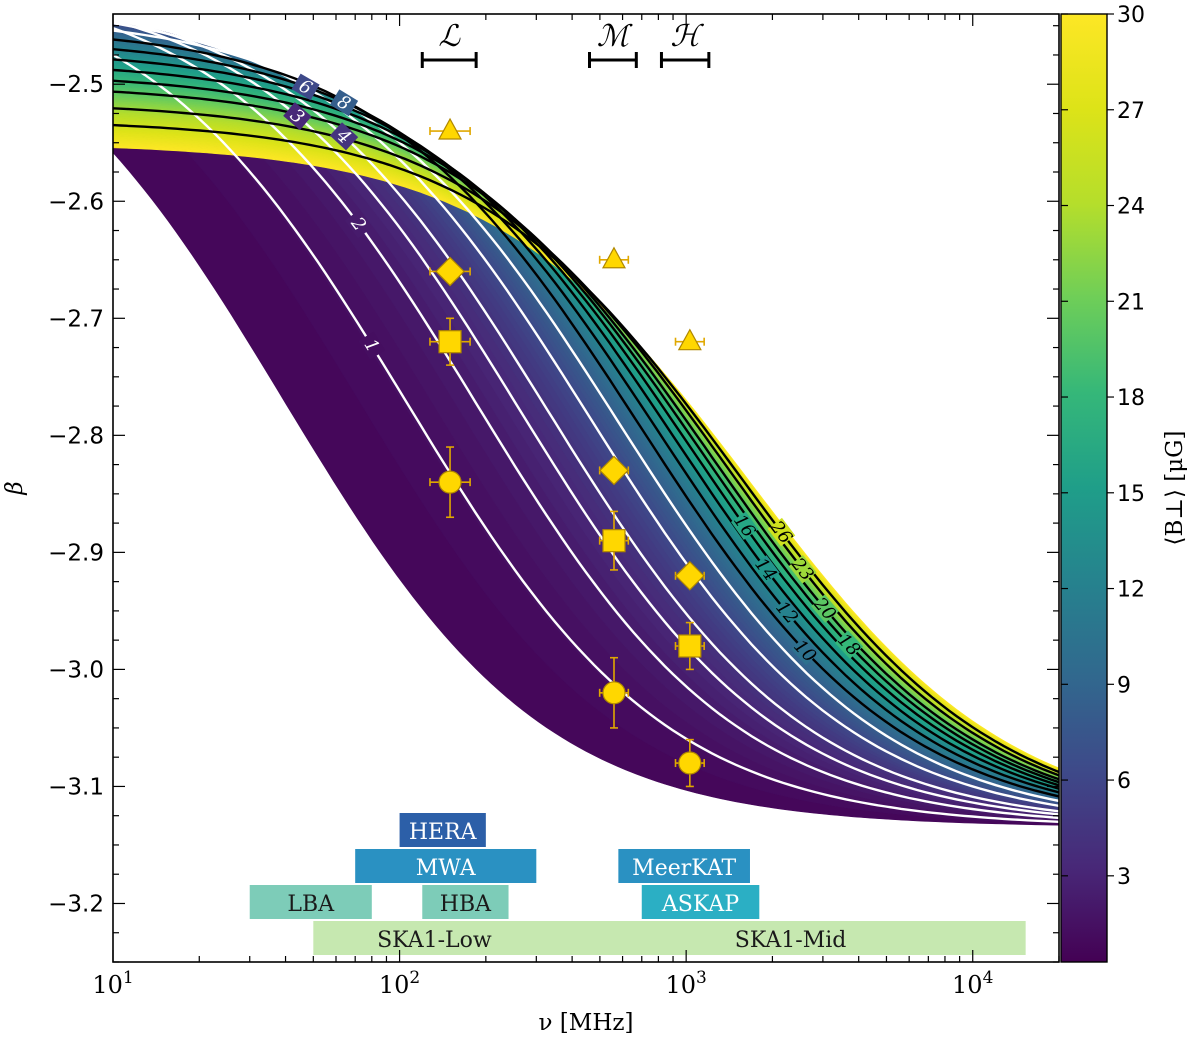 This screenshot has width=1200, height=1039. What do you see at coordinates (1131, 207) in the screenshot?
I see `colorbar-tick-label: 24` at bounding box center [1131, 207].